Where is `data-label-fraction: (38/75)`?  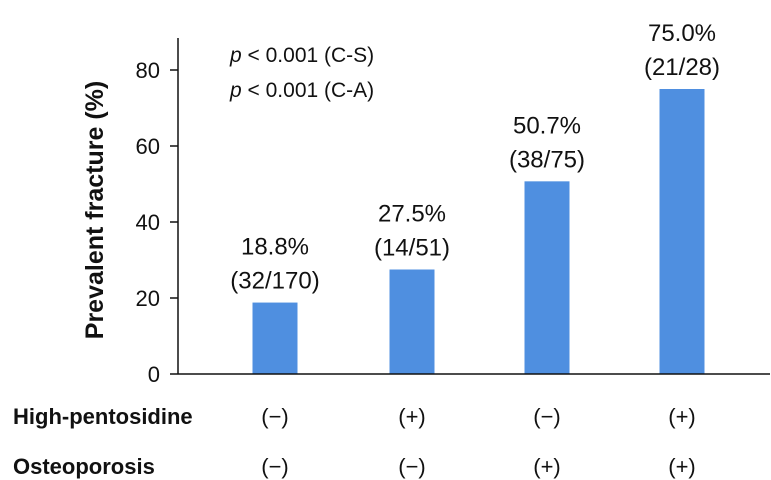 data-label-fraction: (38/75) is located at coordinates (547, 159).